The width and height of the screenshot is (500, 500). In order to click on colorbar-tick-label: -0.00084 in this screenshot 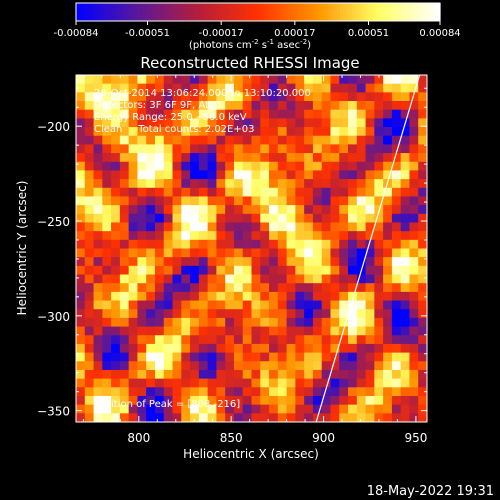, I will do `click(76, 33)`.